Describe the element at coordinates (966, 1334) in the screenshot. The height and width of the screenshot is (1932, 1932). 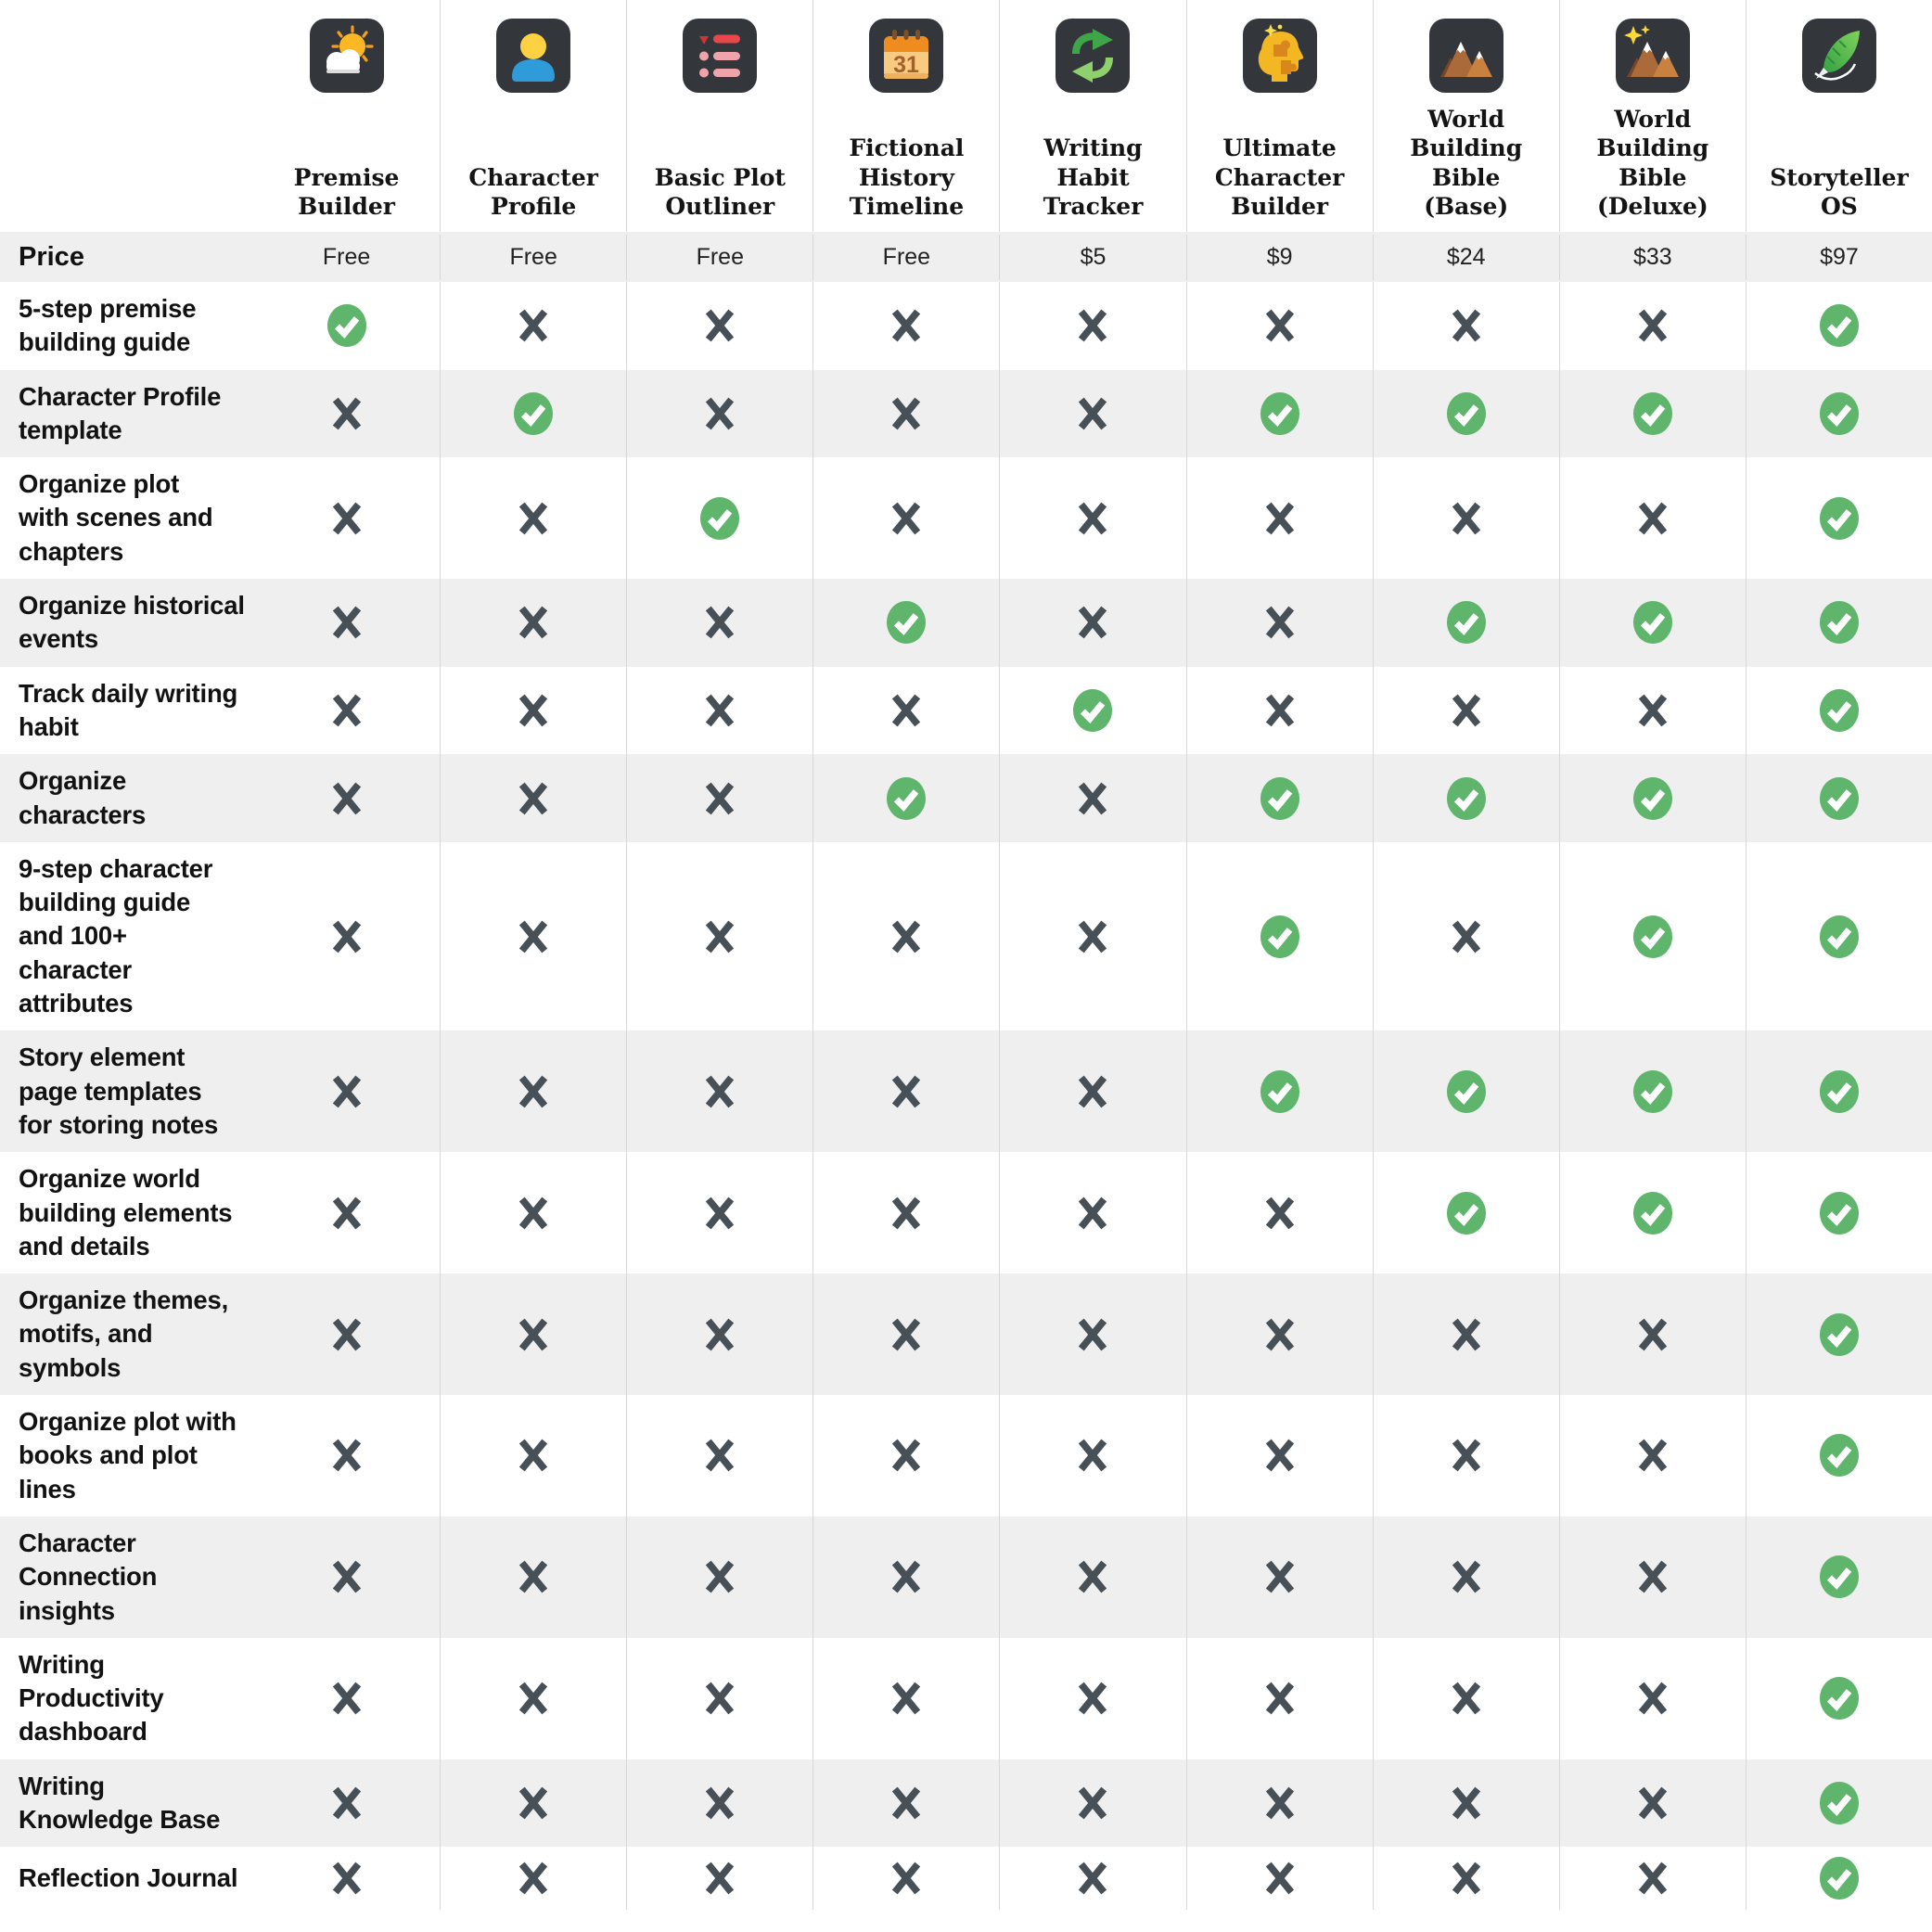
I see `feature-row-organize-themes: Organize themes, motifs, and symbols` at that location.